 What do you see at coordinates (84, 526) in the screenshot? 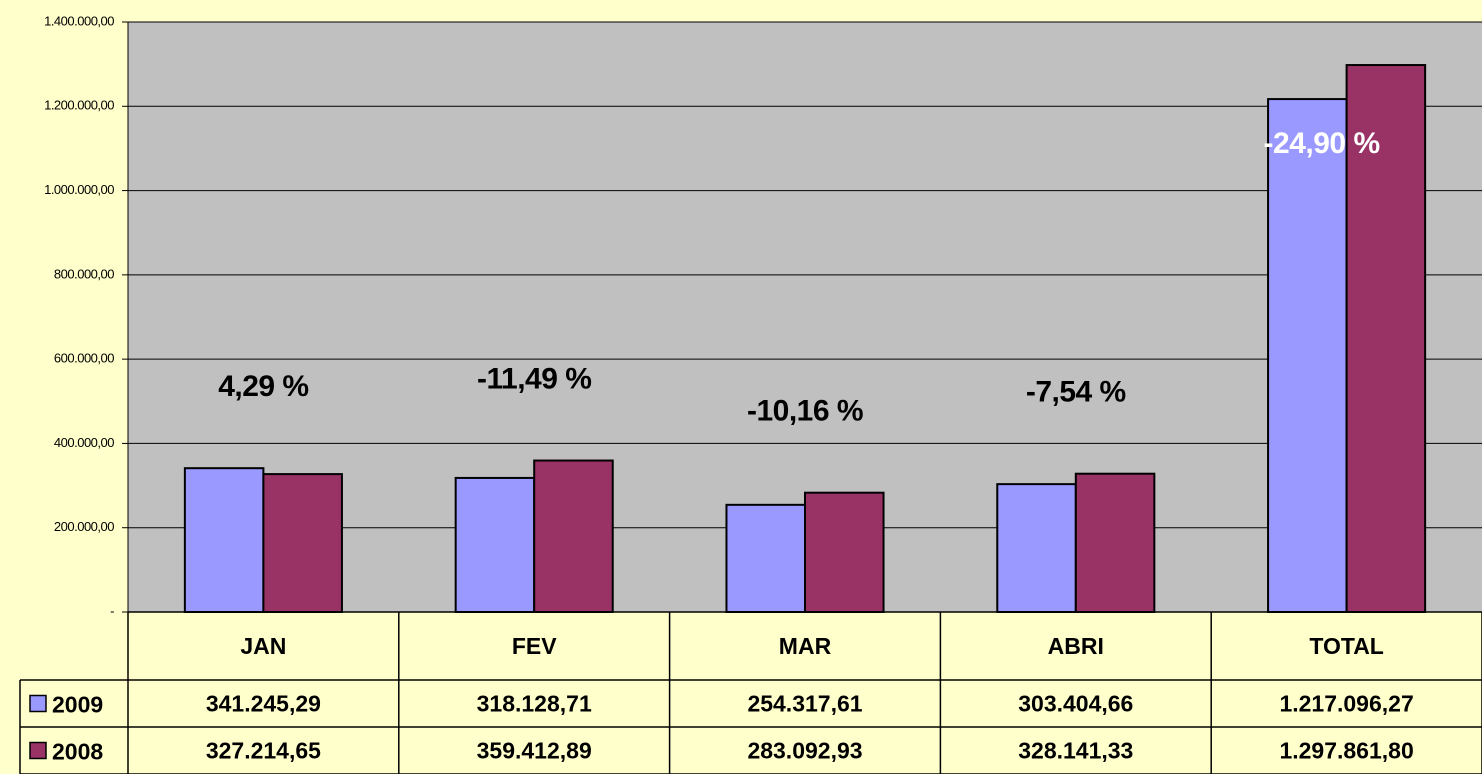
I see `y-tick-label: 200.000,00` at bounding box center [84, 526].